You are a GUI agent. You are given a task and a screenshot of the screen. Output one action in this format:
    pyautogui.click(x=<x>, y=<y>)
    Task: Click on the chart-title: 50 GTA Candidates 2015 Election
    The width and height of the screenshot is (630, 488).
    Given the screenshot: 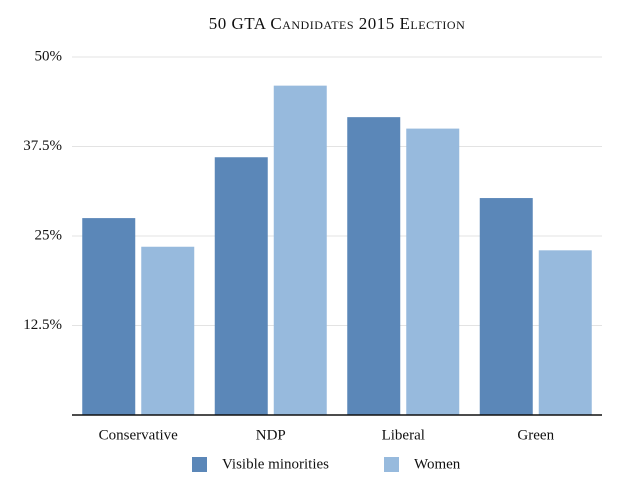 What is the action you would take?
    pyautogui.click(x=337, y=23)
    